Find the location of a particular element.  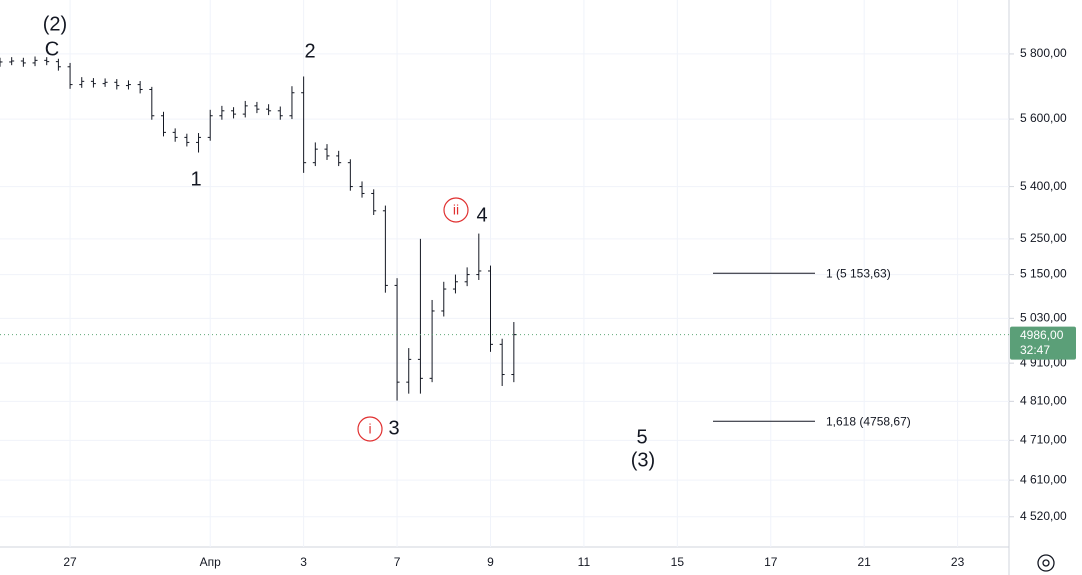

wave-label: 1 is located at coordinates (195, 179).